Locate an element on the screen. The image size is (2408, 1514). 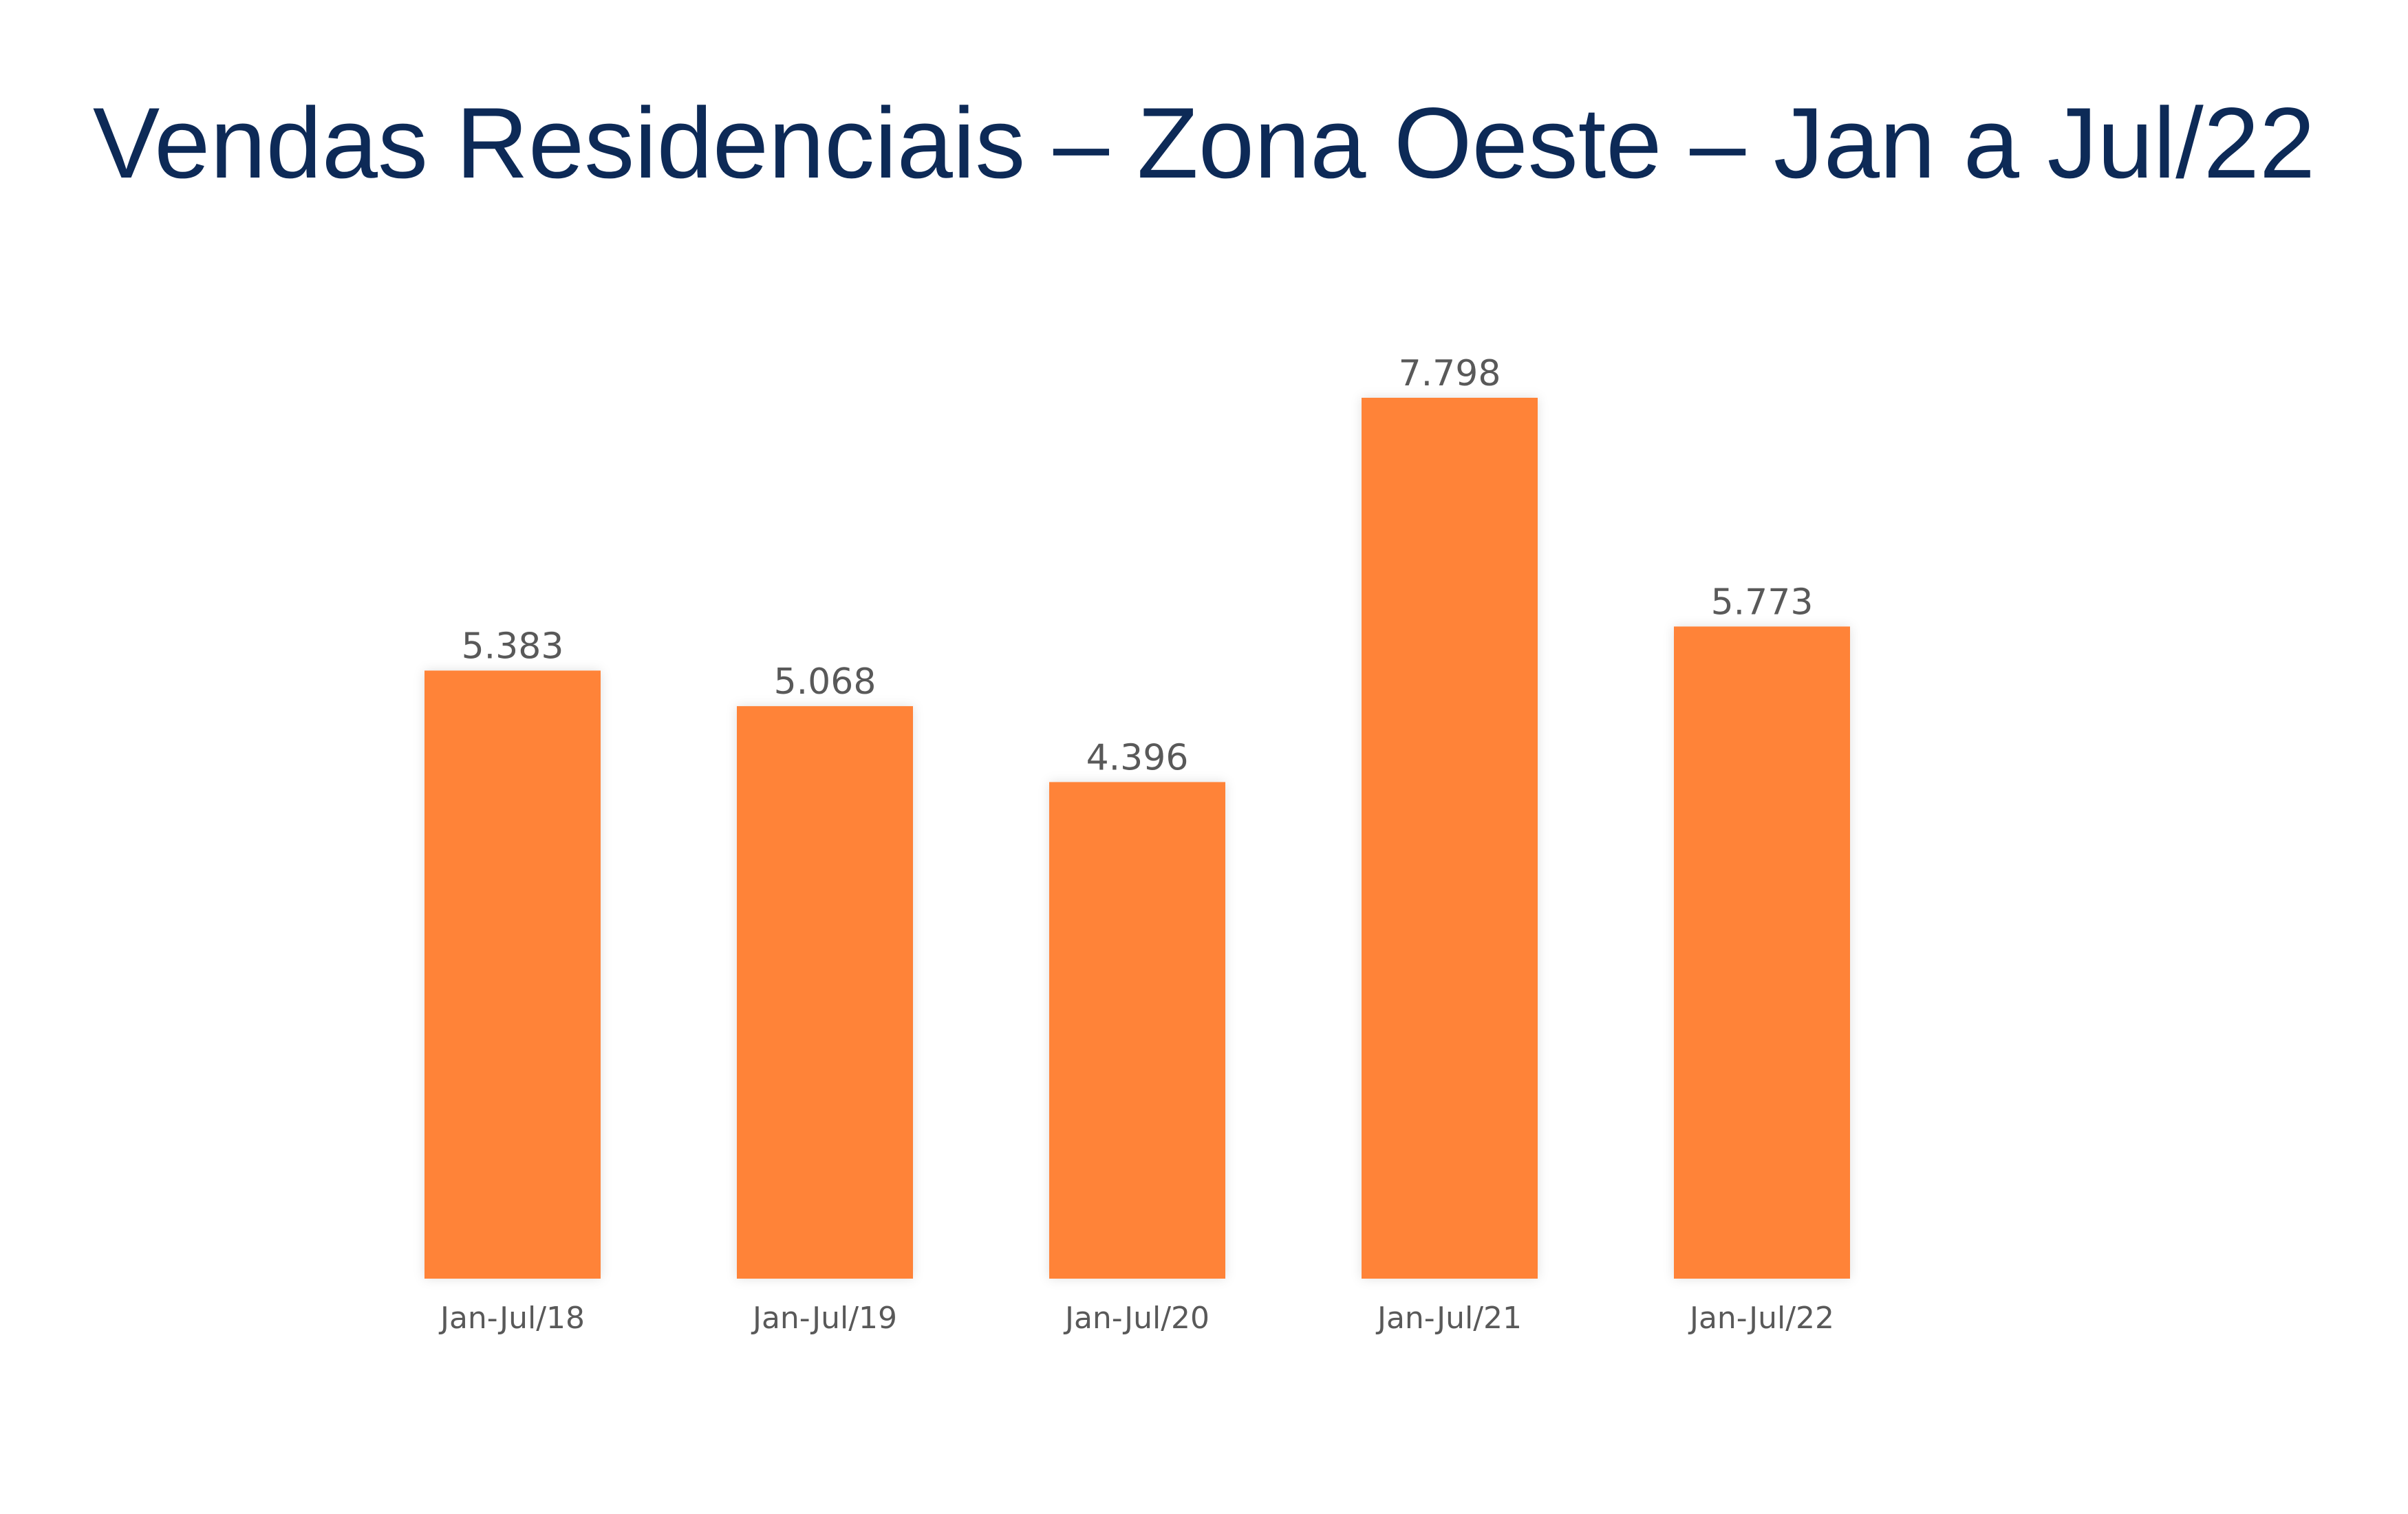
bar-value-label: 7.798 is located at coordinates (1450, 373).